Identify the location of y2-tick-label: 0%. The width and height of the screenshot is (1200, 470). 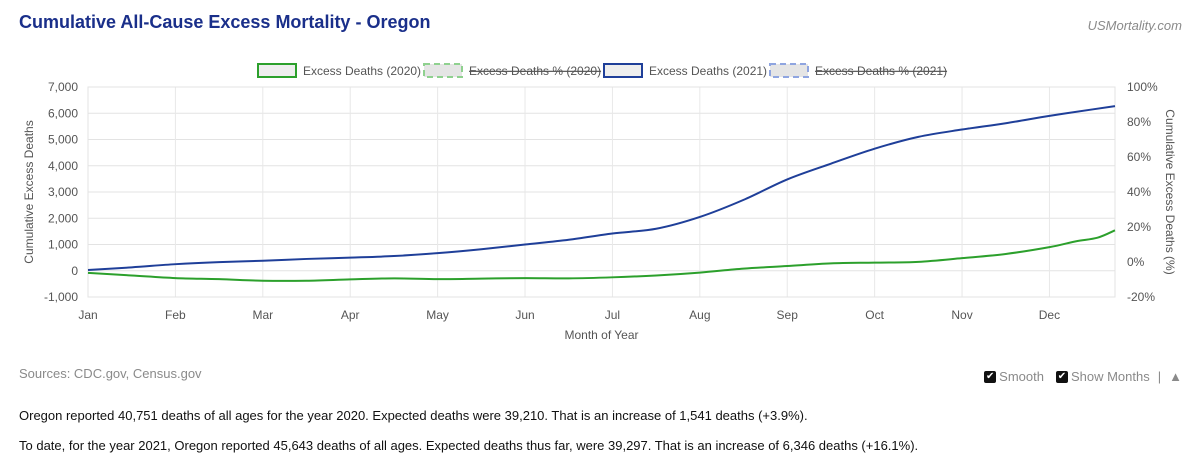
(1136, 262).